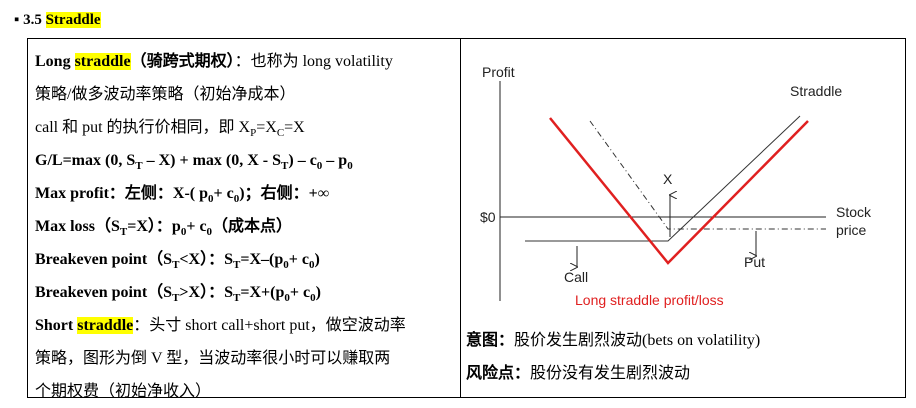  Describe the element at coordinates (73, 20) in the screenshot. I see `section-title: Straddle` at that location.